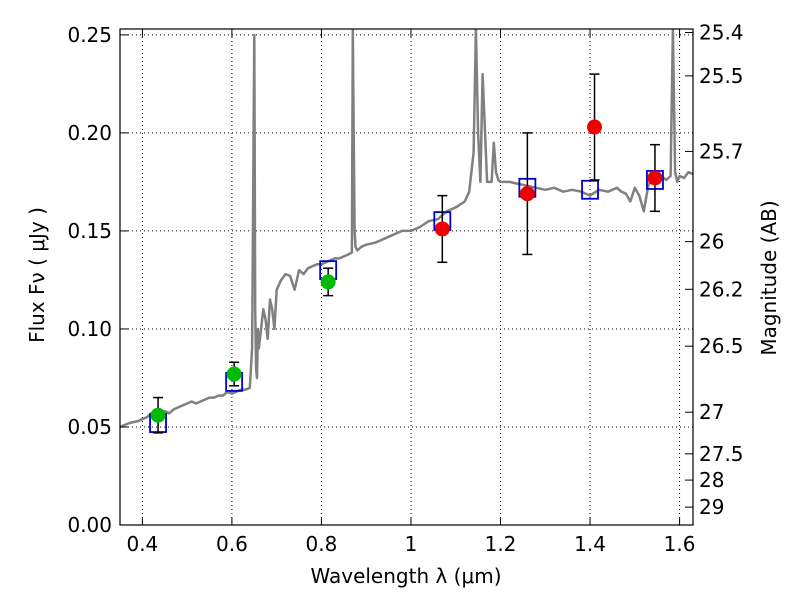 The width and height of the screenshot is (800, 600). What do you see at coordinates (89, 35) in the screenshot?
I see `y-tick-label: 0.25` at bounding box center [89, 35].